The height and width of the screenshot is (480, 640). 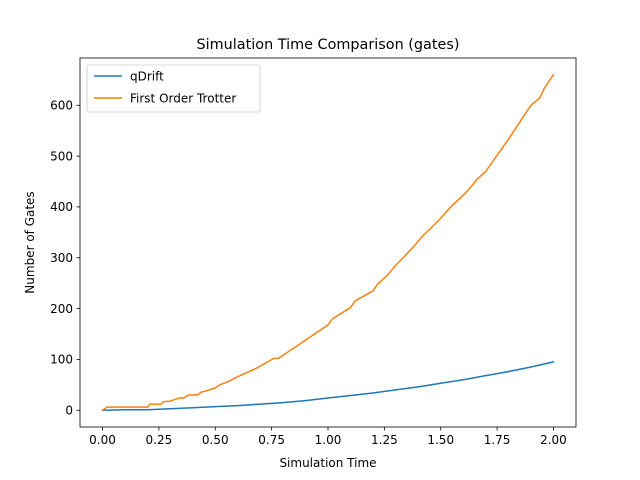 I want to click on legend: qDrift First Order Trotter, so click(x=173, y=88).